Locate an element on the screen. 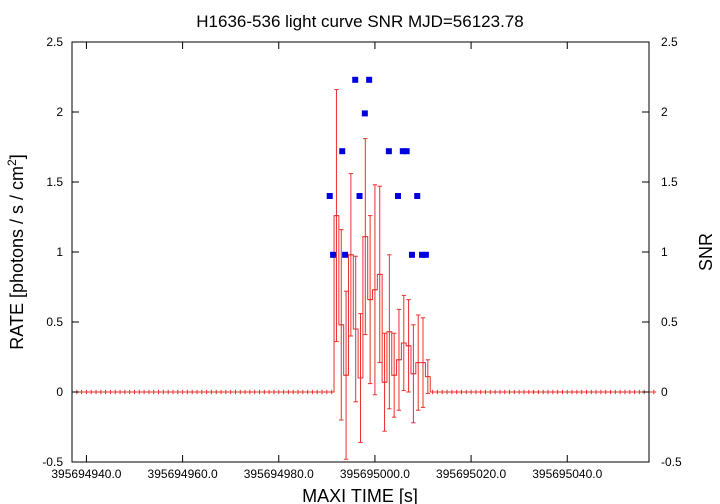  y-tick-label: 0 is located at coordinates (59, 392).